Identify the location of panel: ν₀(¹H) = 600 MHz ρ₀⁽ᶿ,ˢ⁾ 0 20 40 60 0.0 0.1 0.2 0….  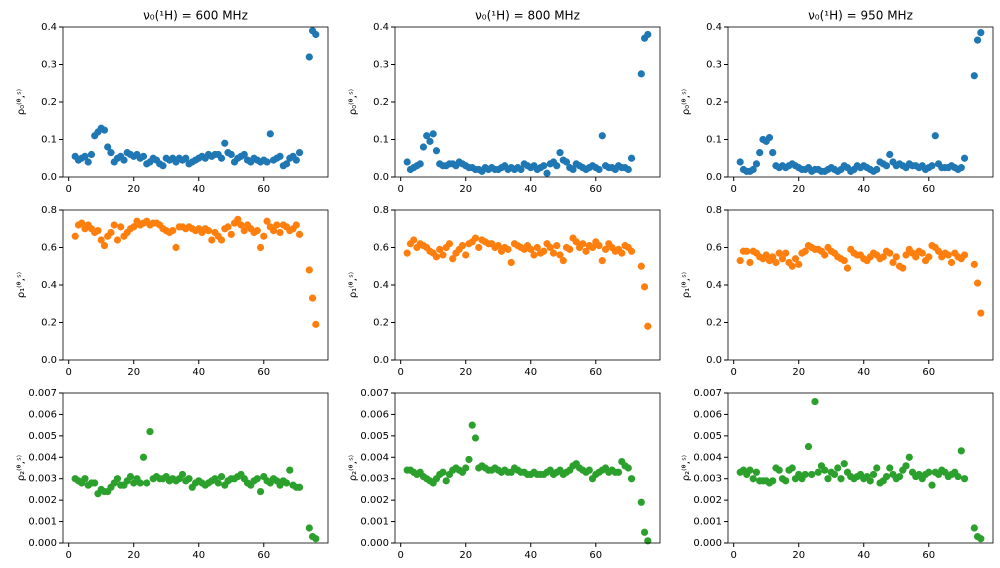
(172, 102).